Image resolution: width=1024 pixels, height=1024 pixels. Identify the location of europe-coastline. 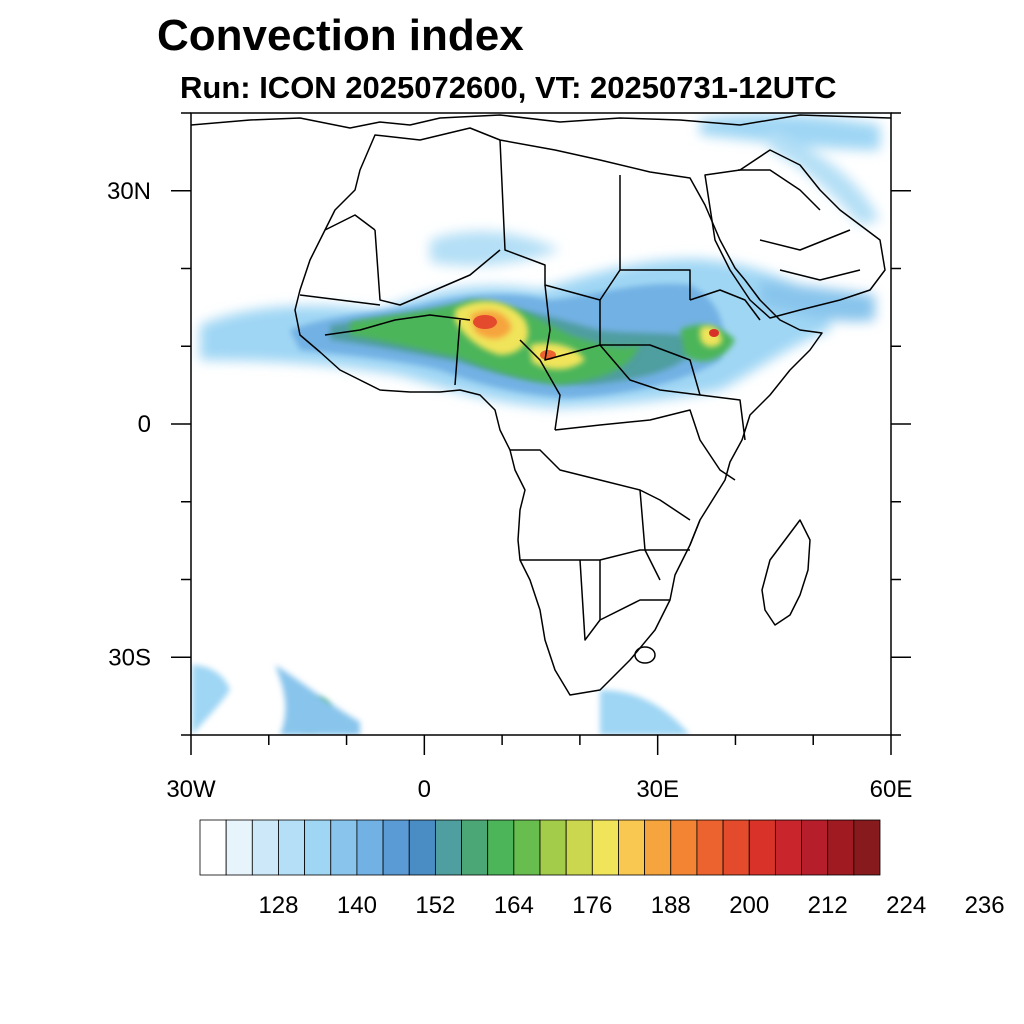
(541, 121).